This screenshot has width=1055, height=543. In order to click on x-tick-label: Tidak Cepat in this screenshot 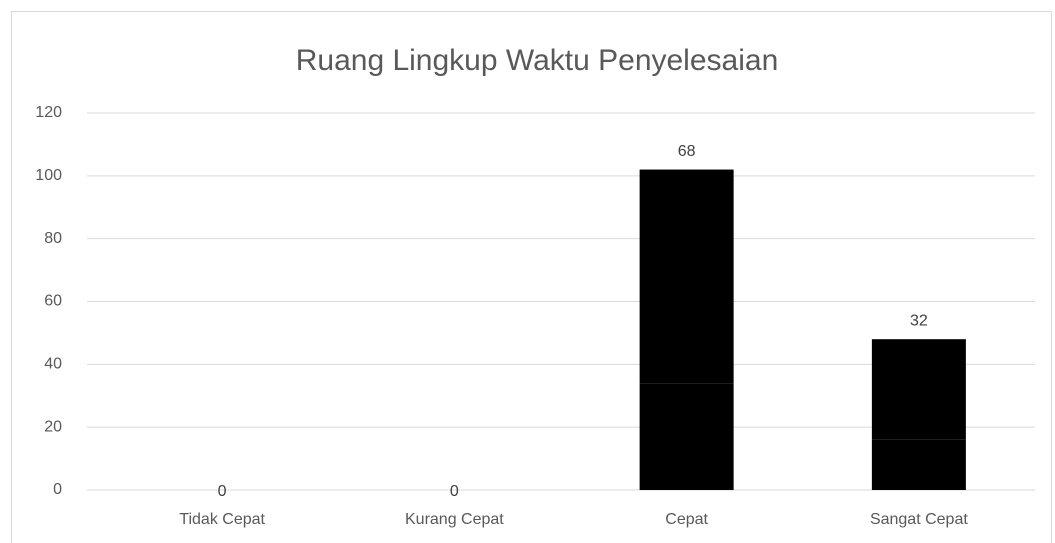, I will do `click(222, 519)`.